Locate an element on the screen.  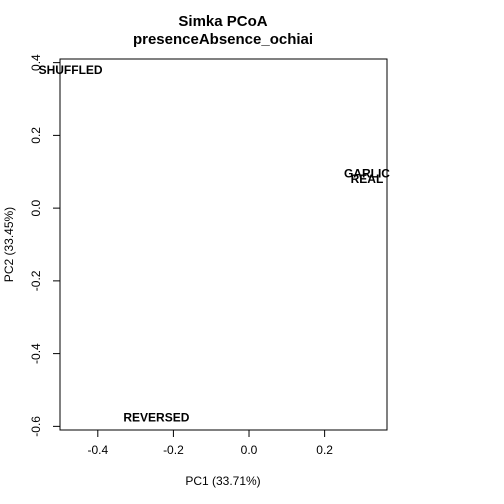
x-axis-label: PC1 (33.71%) is located at coordinates (222, 481).